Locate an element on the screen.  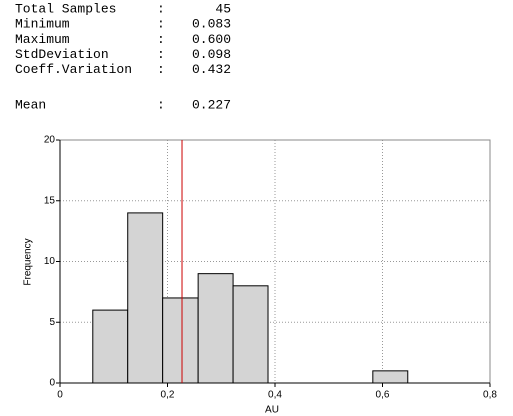
stat-value: 0.432 is located at coordinates (211, 69).